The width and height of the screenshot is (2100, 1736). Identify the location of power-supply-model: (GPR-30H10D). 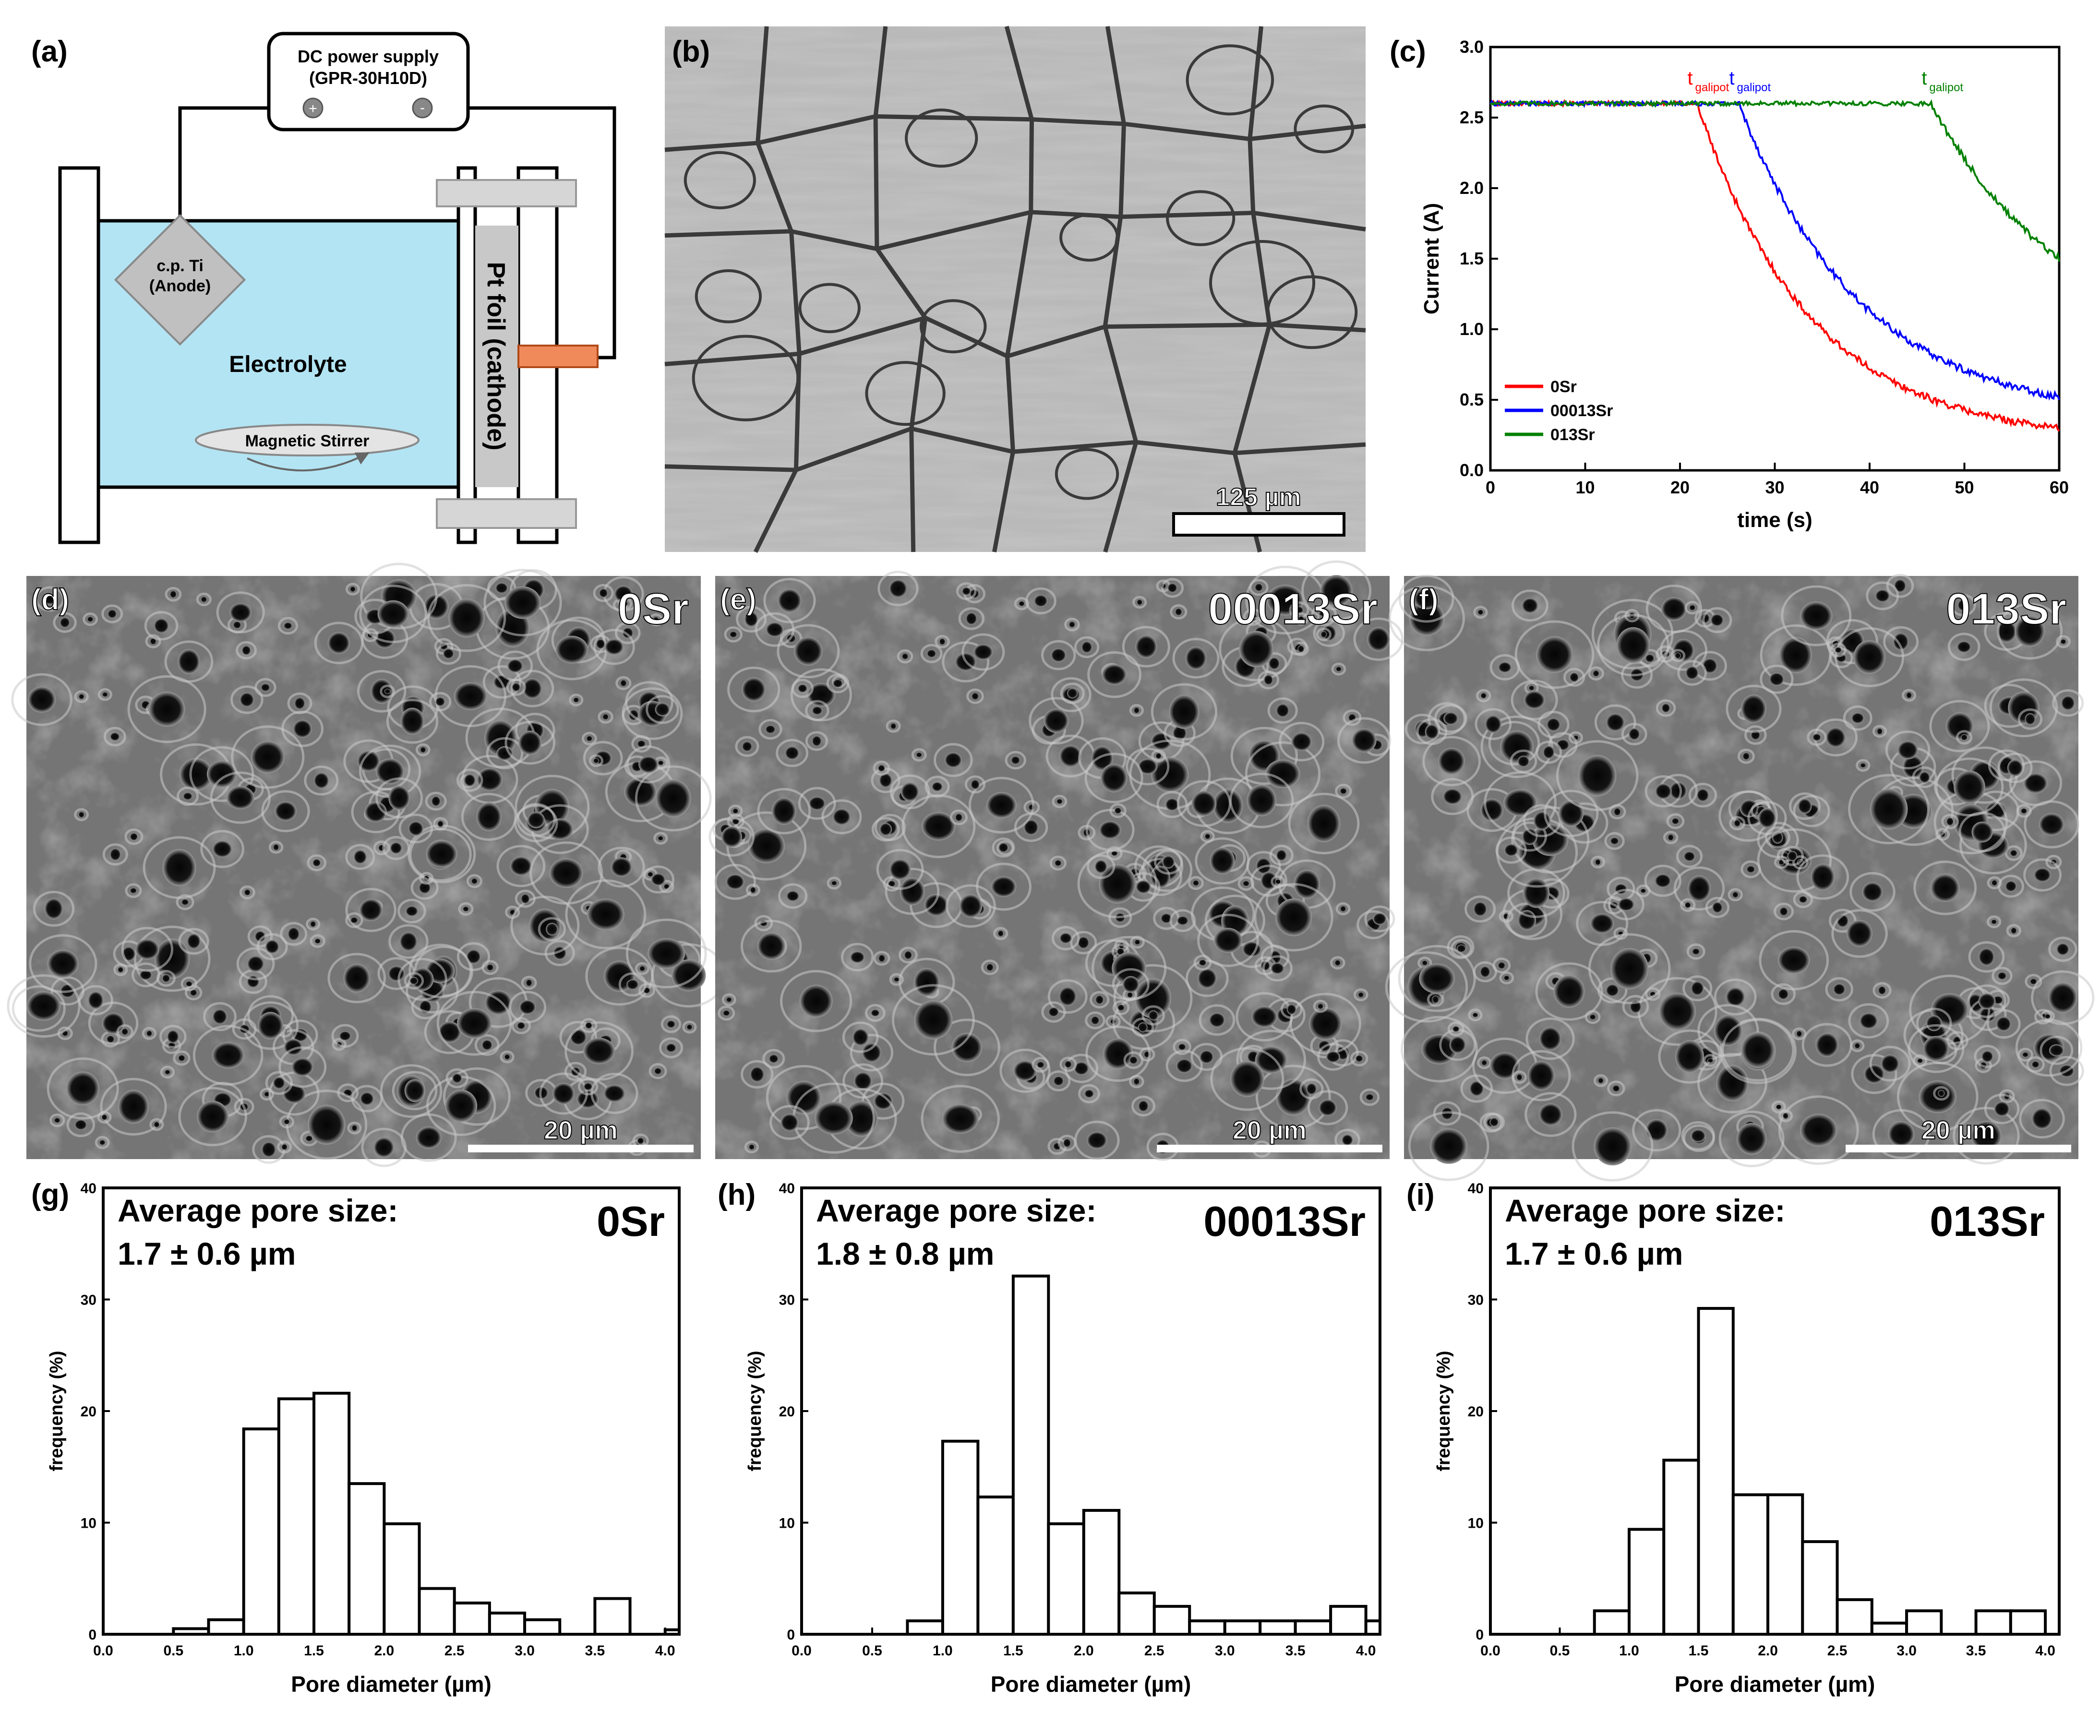
(368, 78).